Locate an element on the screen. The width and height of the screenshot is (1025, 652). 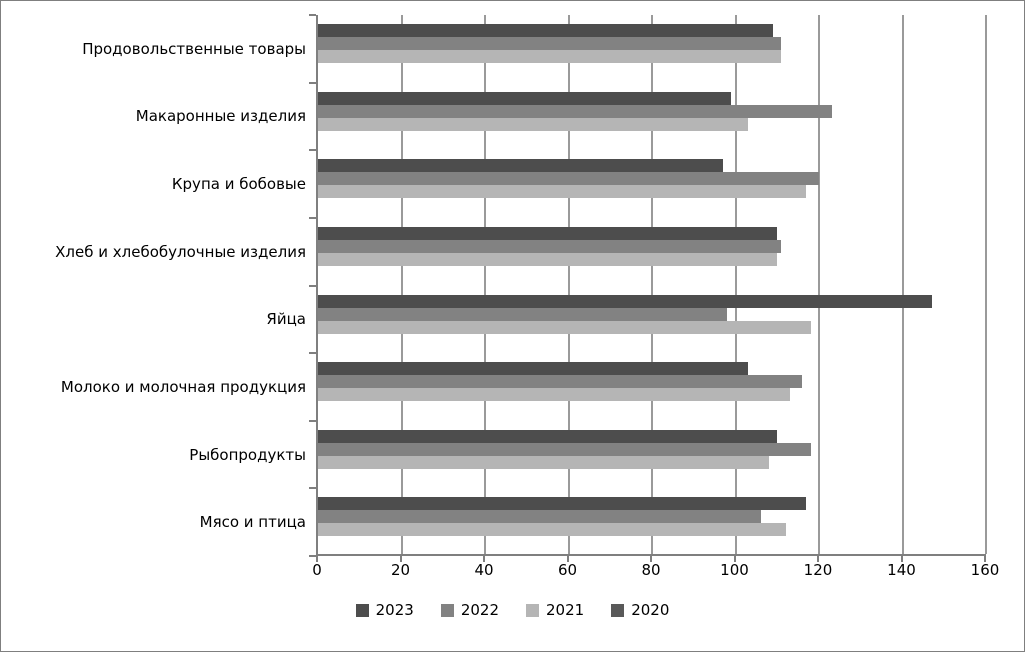
legend-item-2020: 2020 is located at coordinates (640, 610).